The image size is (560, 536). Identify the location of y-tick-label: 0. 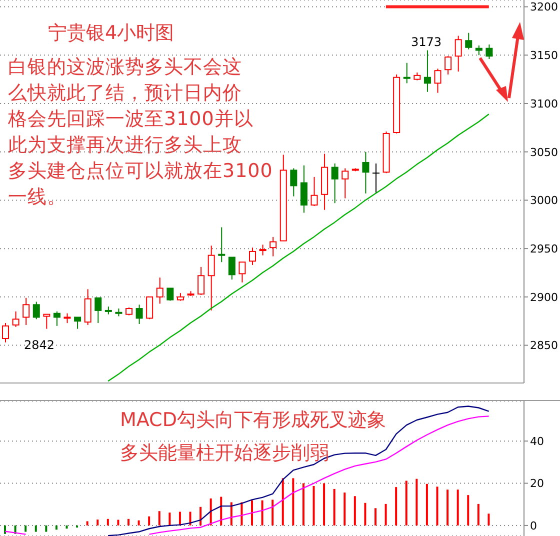
(533, 525).